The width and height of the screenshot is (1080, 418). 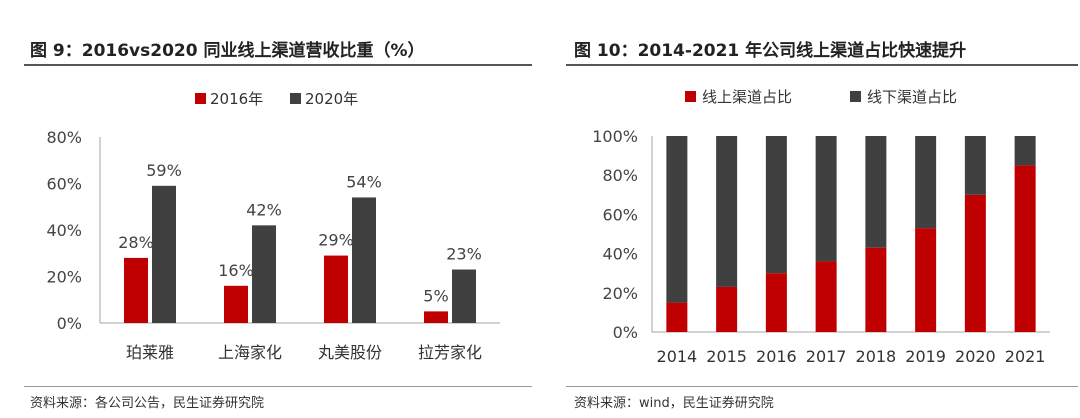 What do you see at coordinates (975, 356) in the screenshot?
I see `x-year-label: 2020` at bounding box center [975, 356].